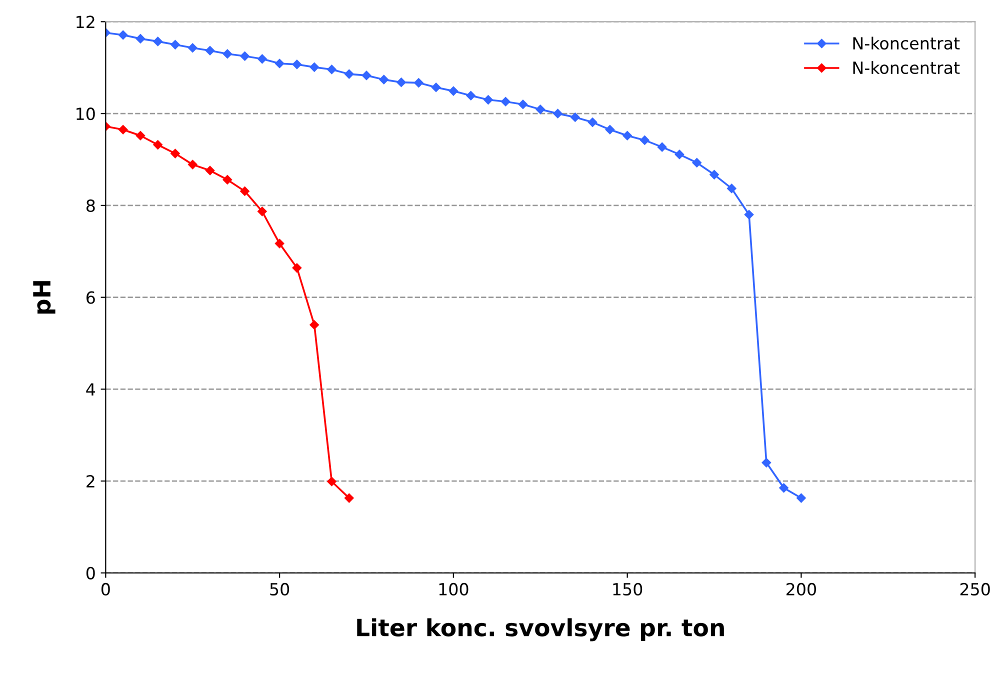 This screenshot has height=678, width=997. Describe the element at coordinates (280, 589) in the screenshot. I see `x-tick-label: 50` at that location.